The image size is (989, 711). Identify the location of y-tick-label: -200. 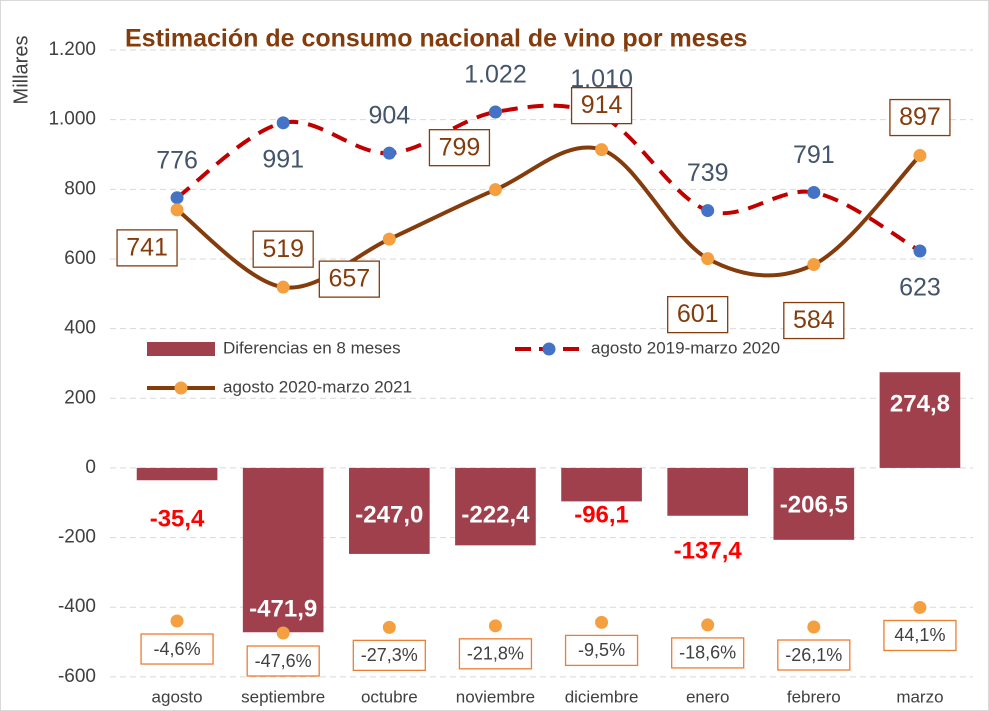
(77, 537).